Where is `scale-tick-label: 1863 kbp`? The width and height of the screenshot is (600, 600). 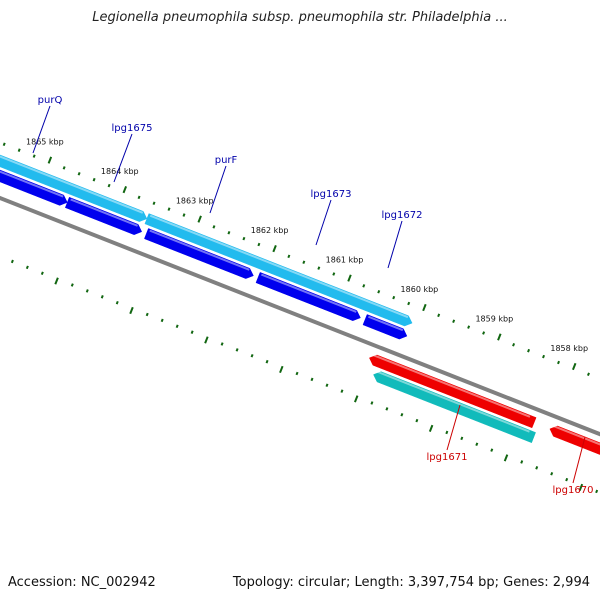 scale-tick-label: 1863 kbp is located at coordinates (195, 201).